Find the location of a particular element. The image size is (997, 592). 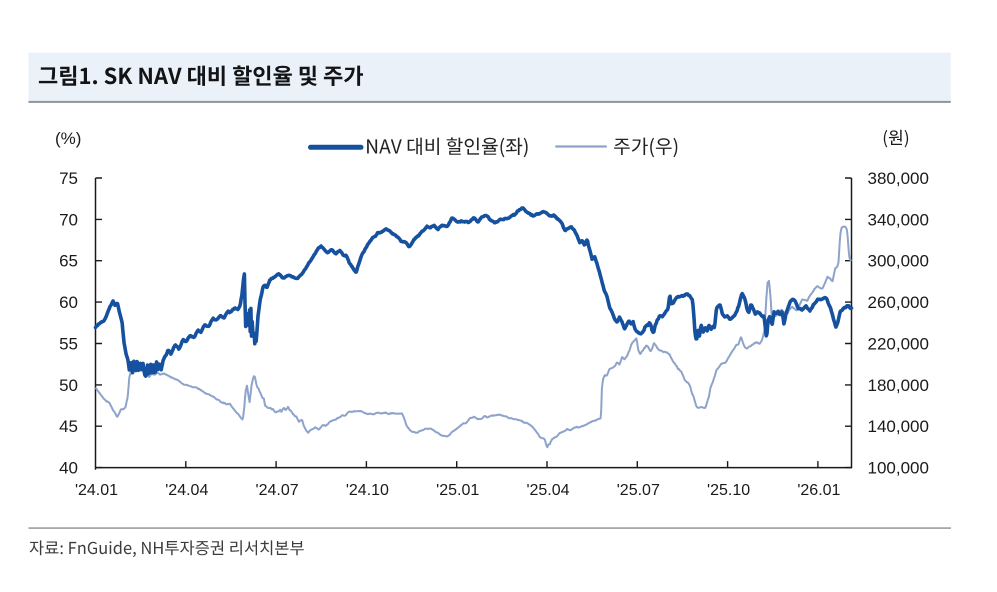

svg-text: 220,000 is located at coordinates (898, 344).